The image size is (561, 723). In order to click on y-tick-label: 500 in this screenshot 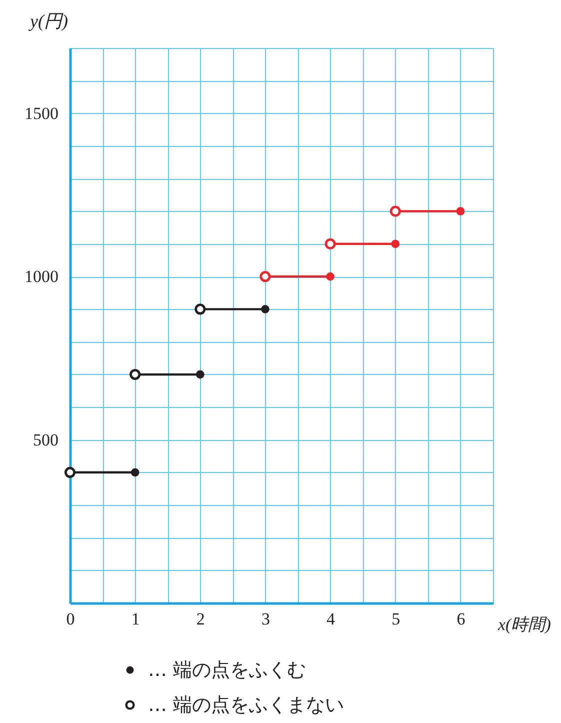, I will do `click(45, 440)`.